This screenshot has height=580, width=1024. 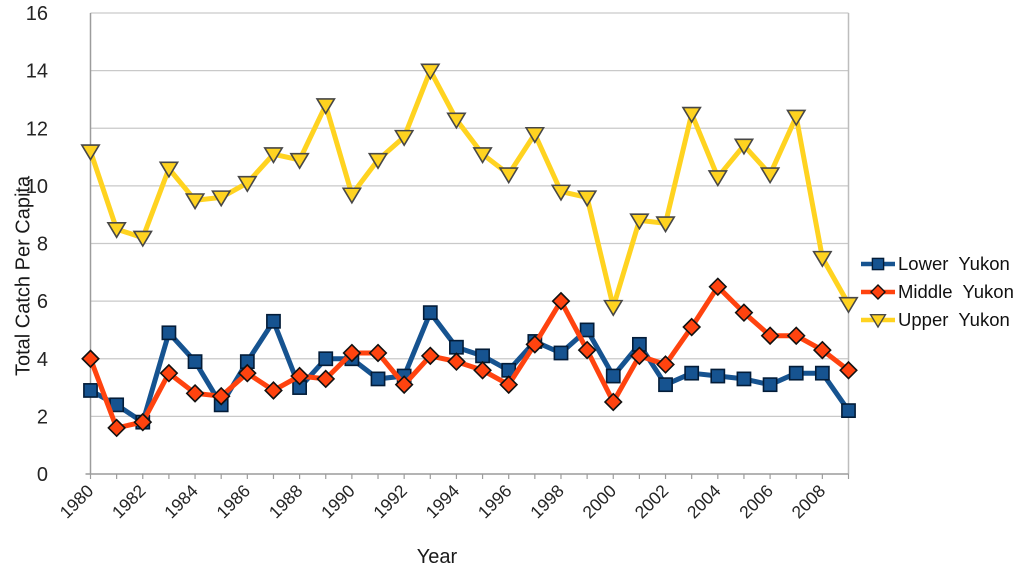 What do you see at coordinates (437, 557) in the screenshot?
I see `x-axis-title: Year` at bounding box center [437, 557].